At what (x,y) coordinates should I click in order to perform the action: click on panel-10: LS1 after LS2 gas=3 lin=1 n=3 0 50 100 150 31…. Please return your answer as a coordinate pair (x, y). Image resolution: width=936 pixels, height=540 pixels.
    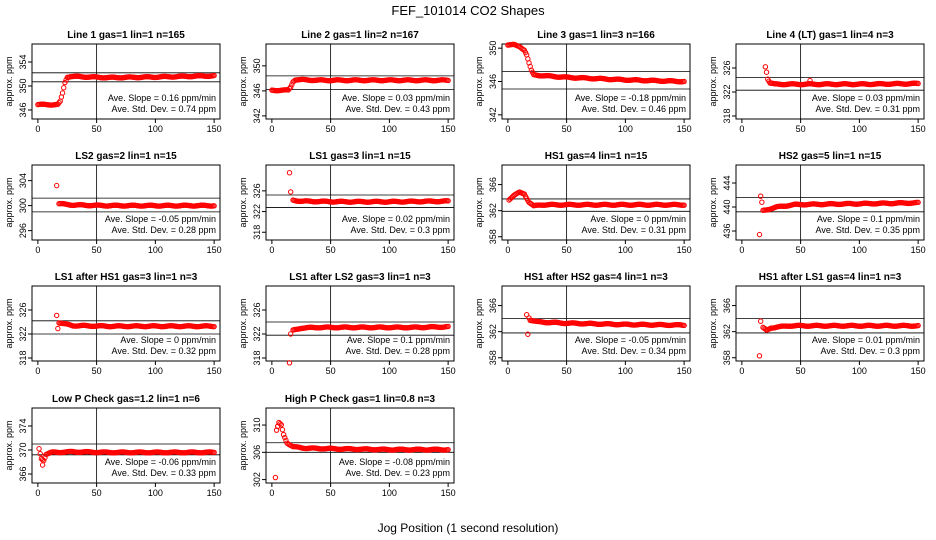
    Looking at the image, I should click on (347, 324).